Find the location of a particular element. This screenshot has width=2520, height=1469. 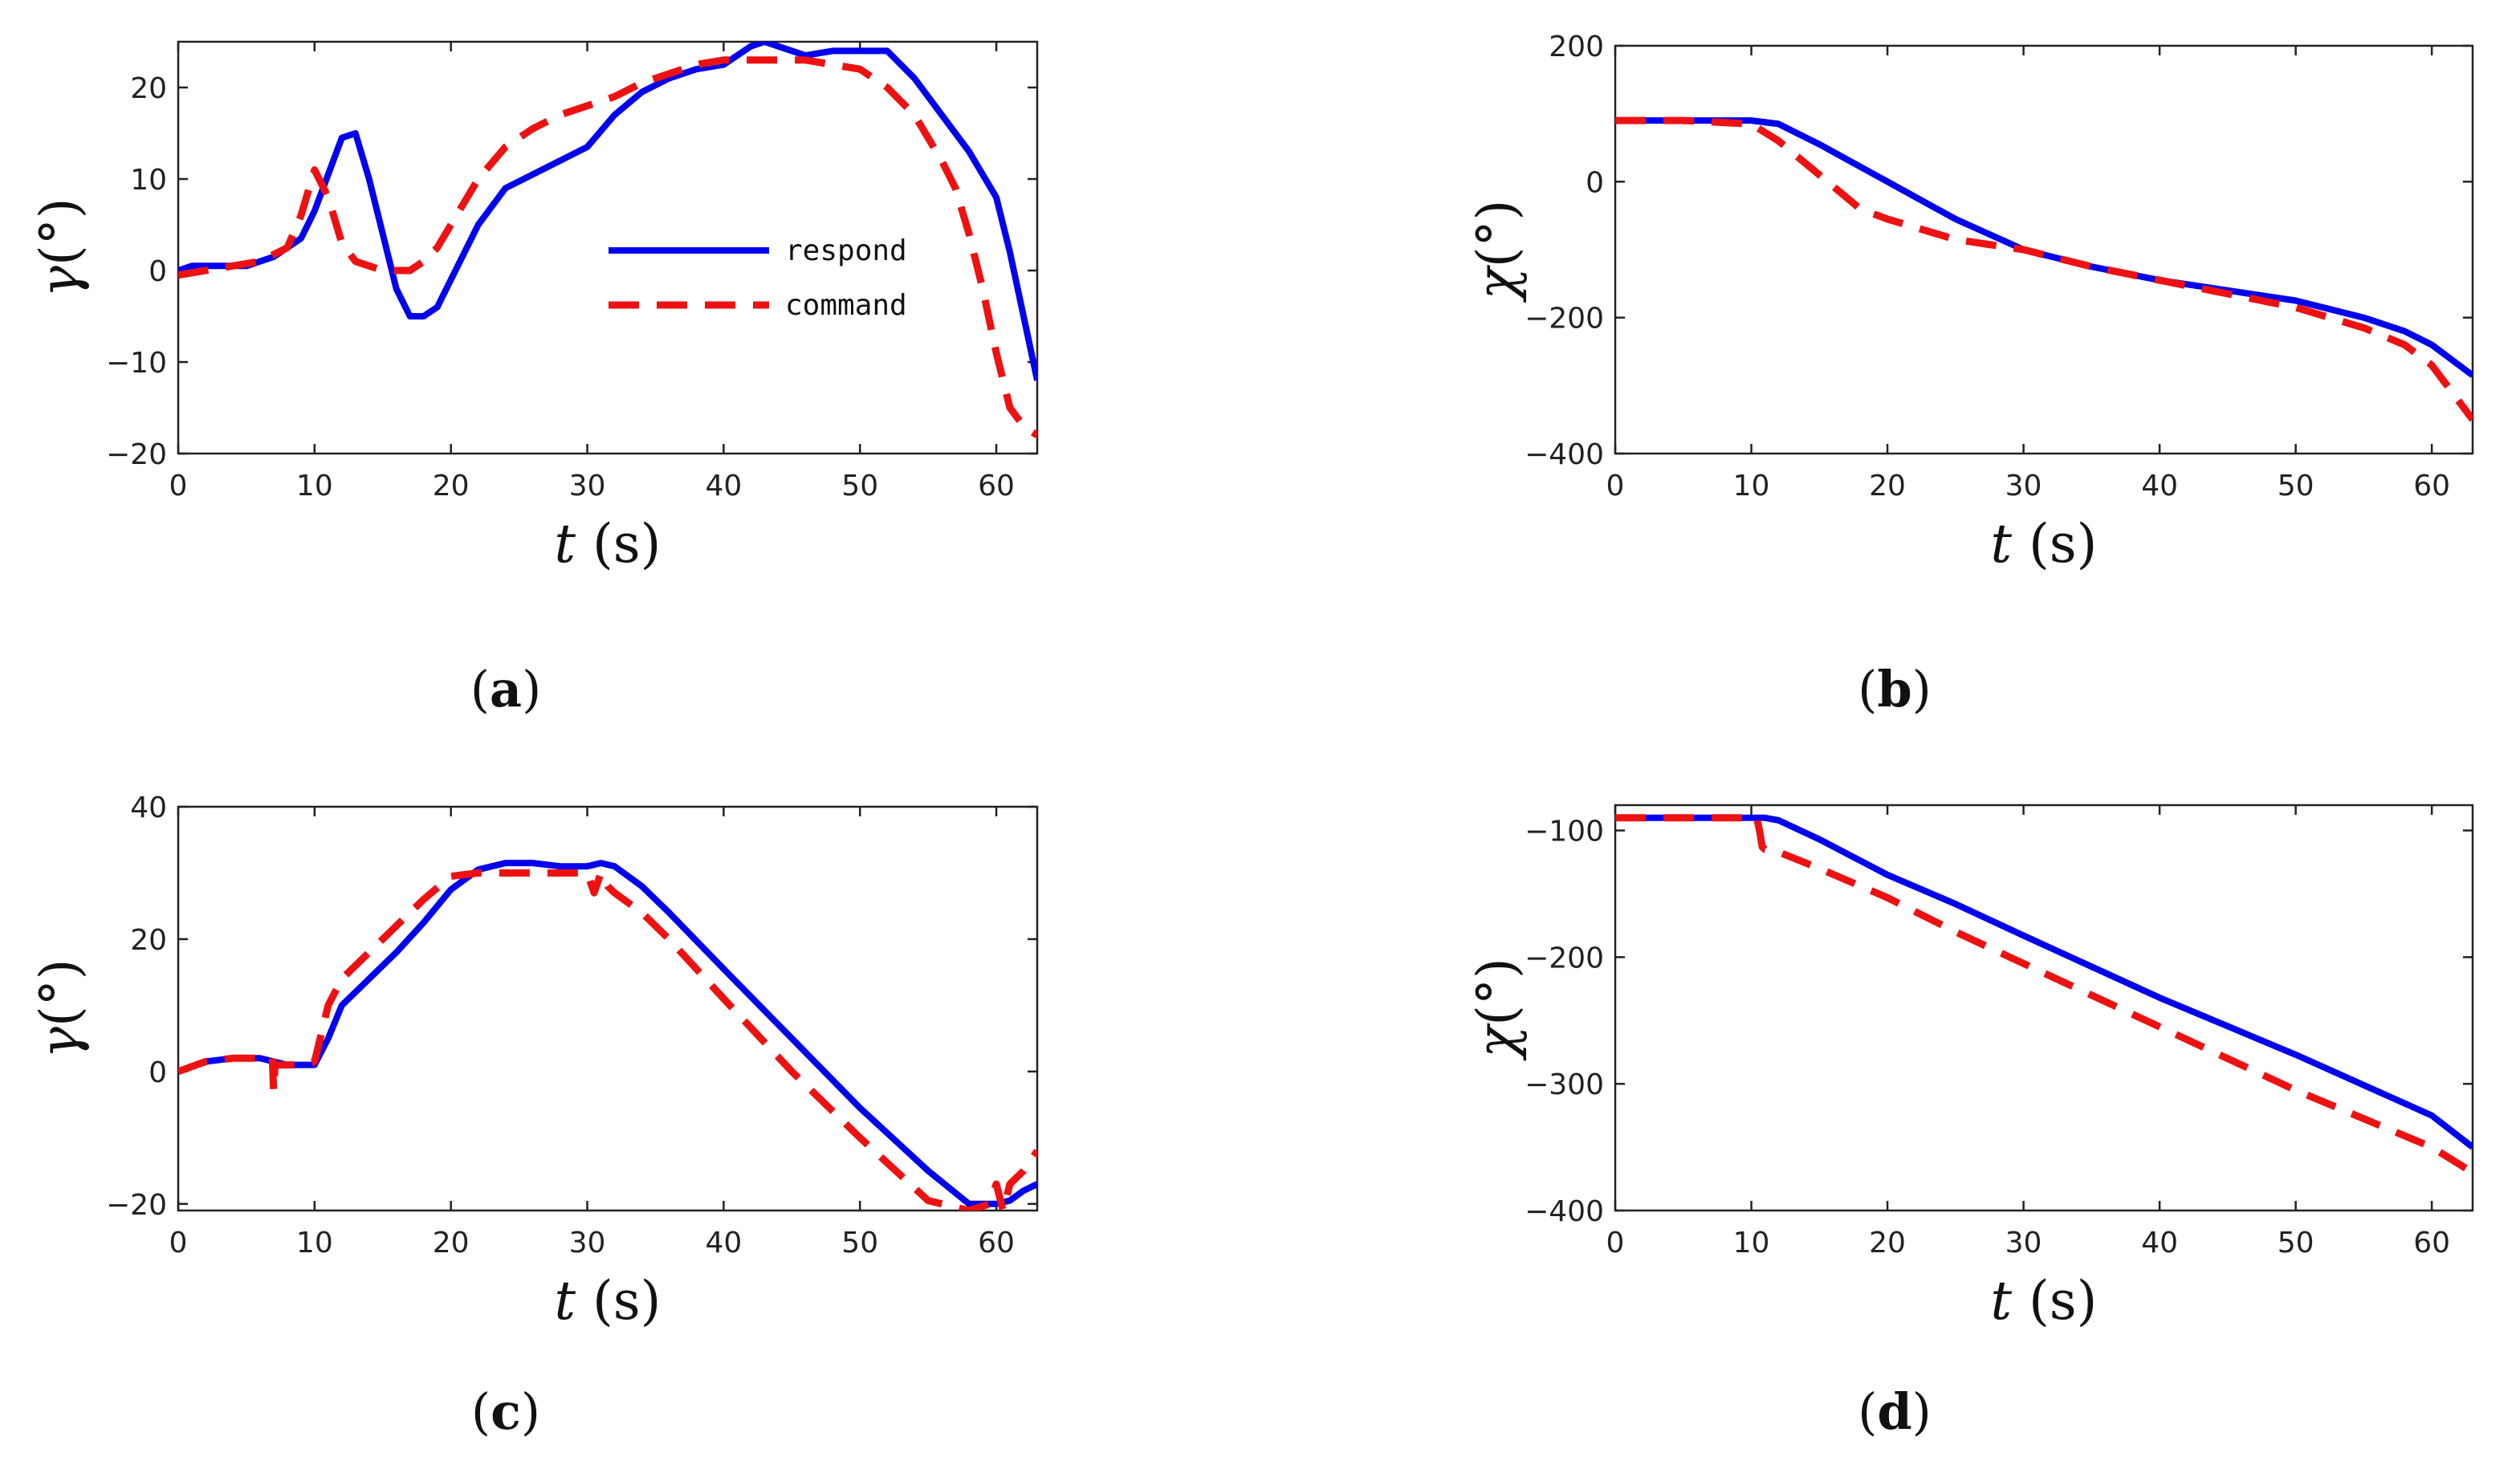

y-axis-label: γ(°) is located at coordinates (60, 1009).